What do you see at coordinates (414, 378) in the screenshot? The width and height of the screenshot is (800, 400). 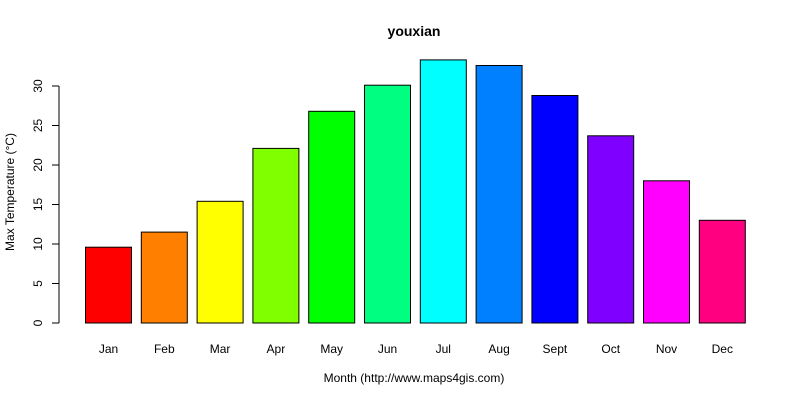 I see `x-axis-label: Month (http://www.maps4gis.com)` at bounding box center [414, 378].